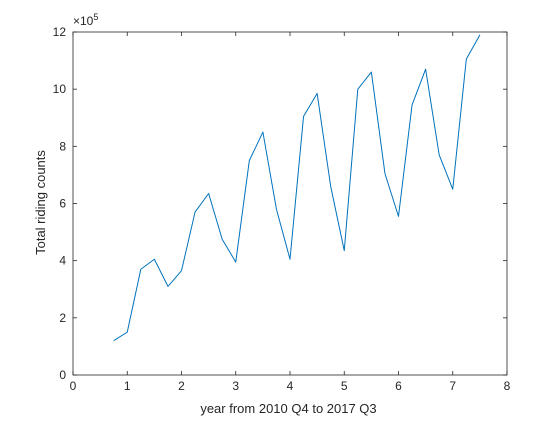 The height and width of the screenshot is (425, 560). Describe the element at coordinates (62, 261) in the screenshot. I see `y-tick-label: 4` at that location.